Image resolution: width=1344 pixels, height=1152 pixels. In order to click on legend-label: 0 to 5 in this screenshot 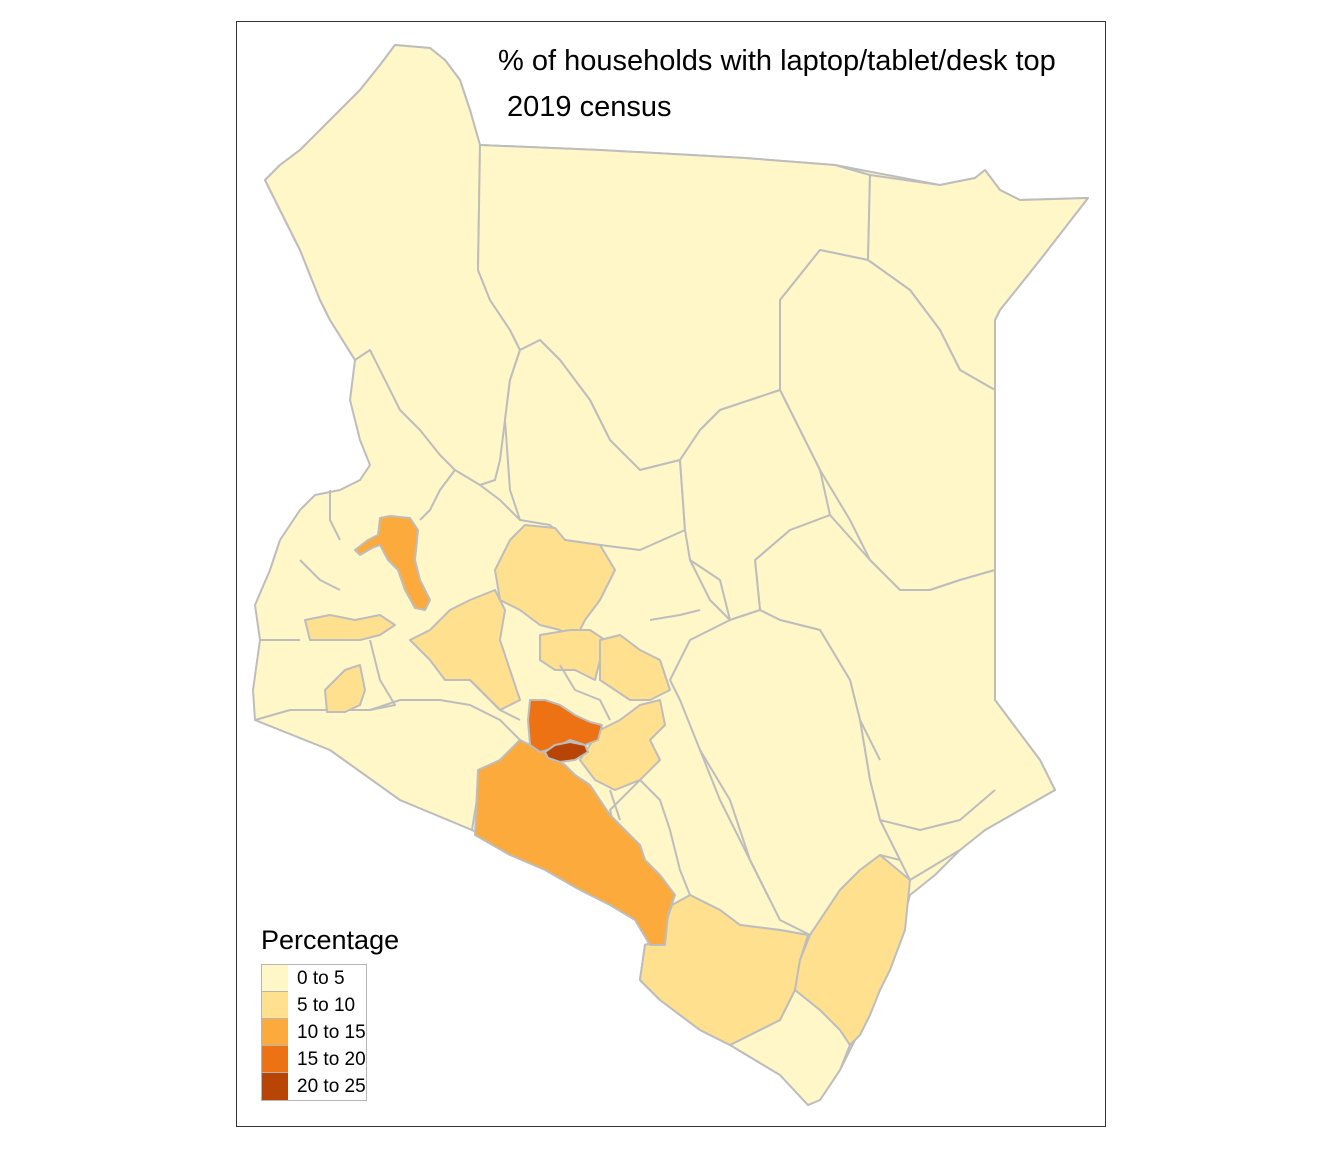, I will do `click(321, 978)`.